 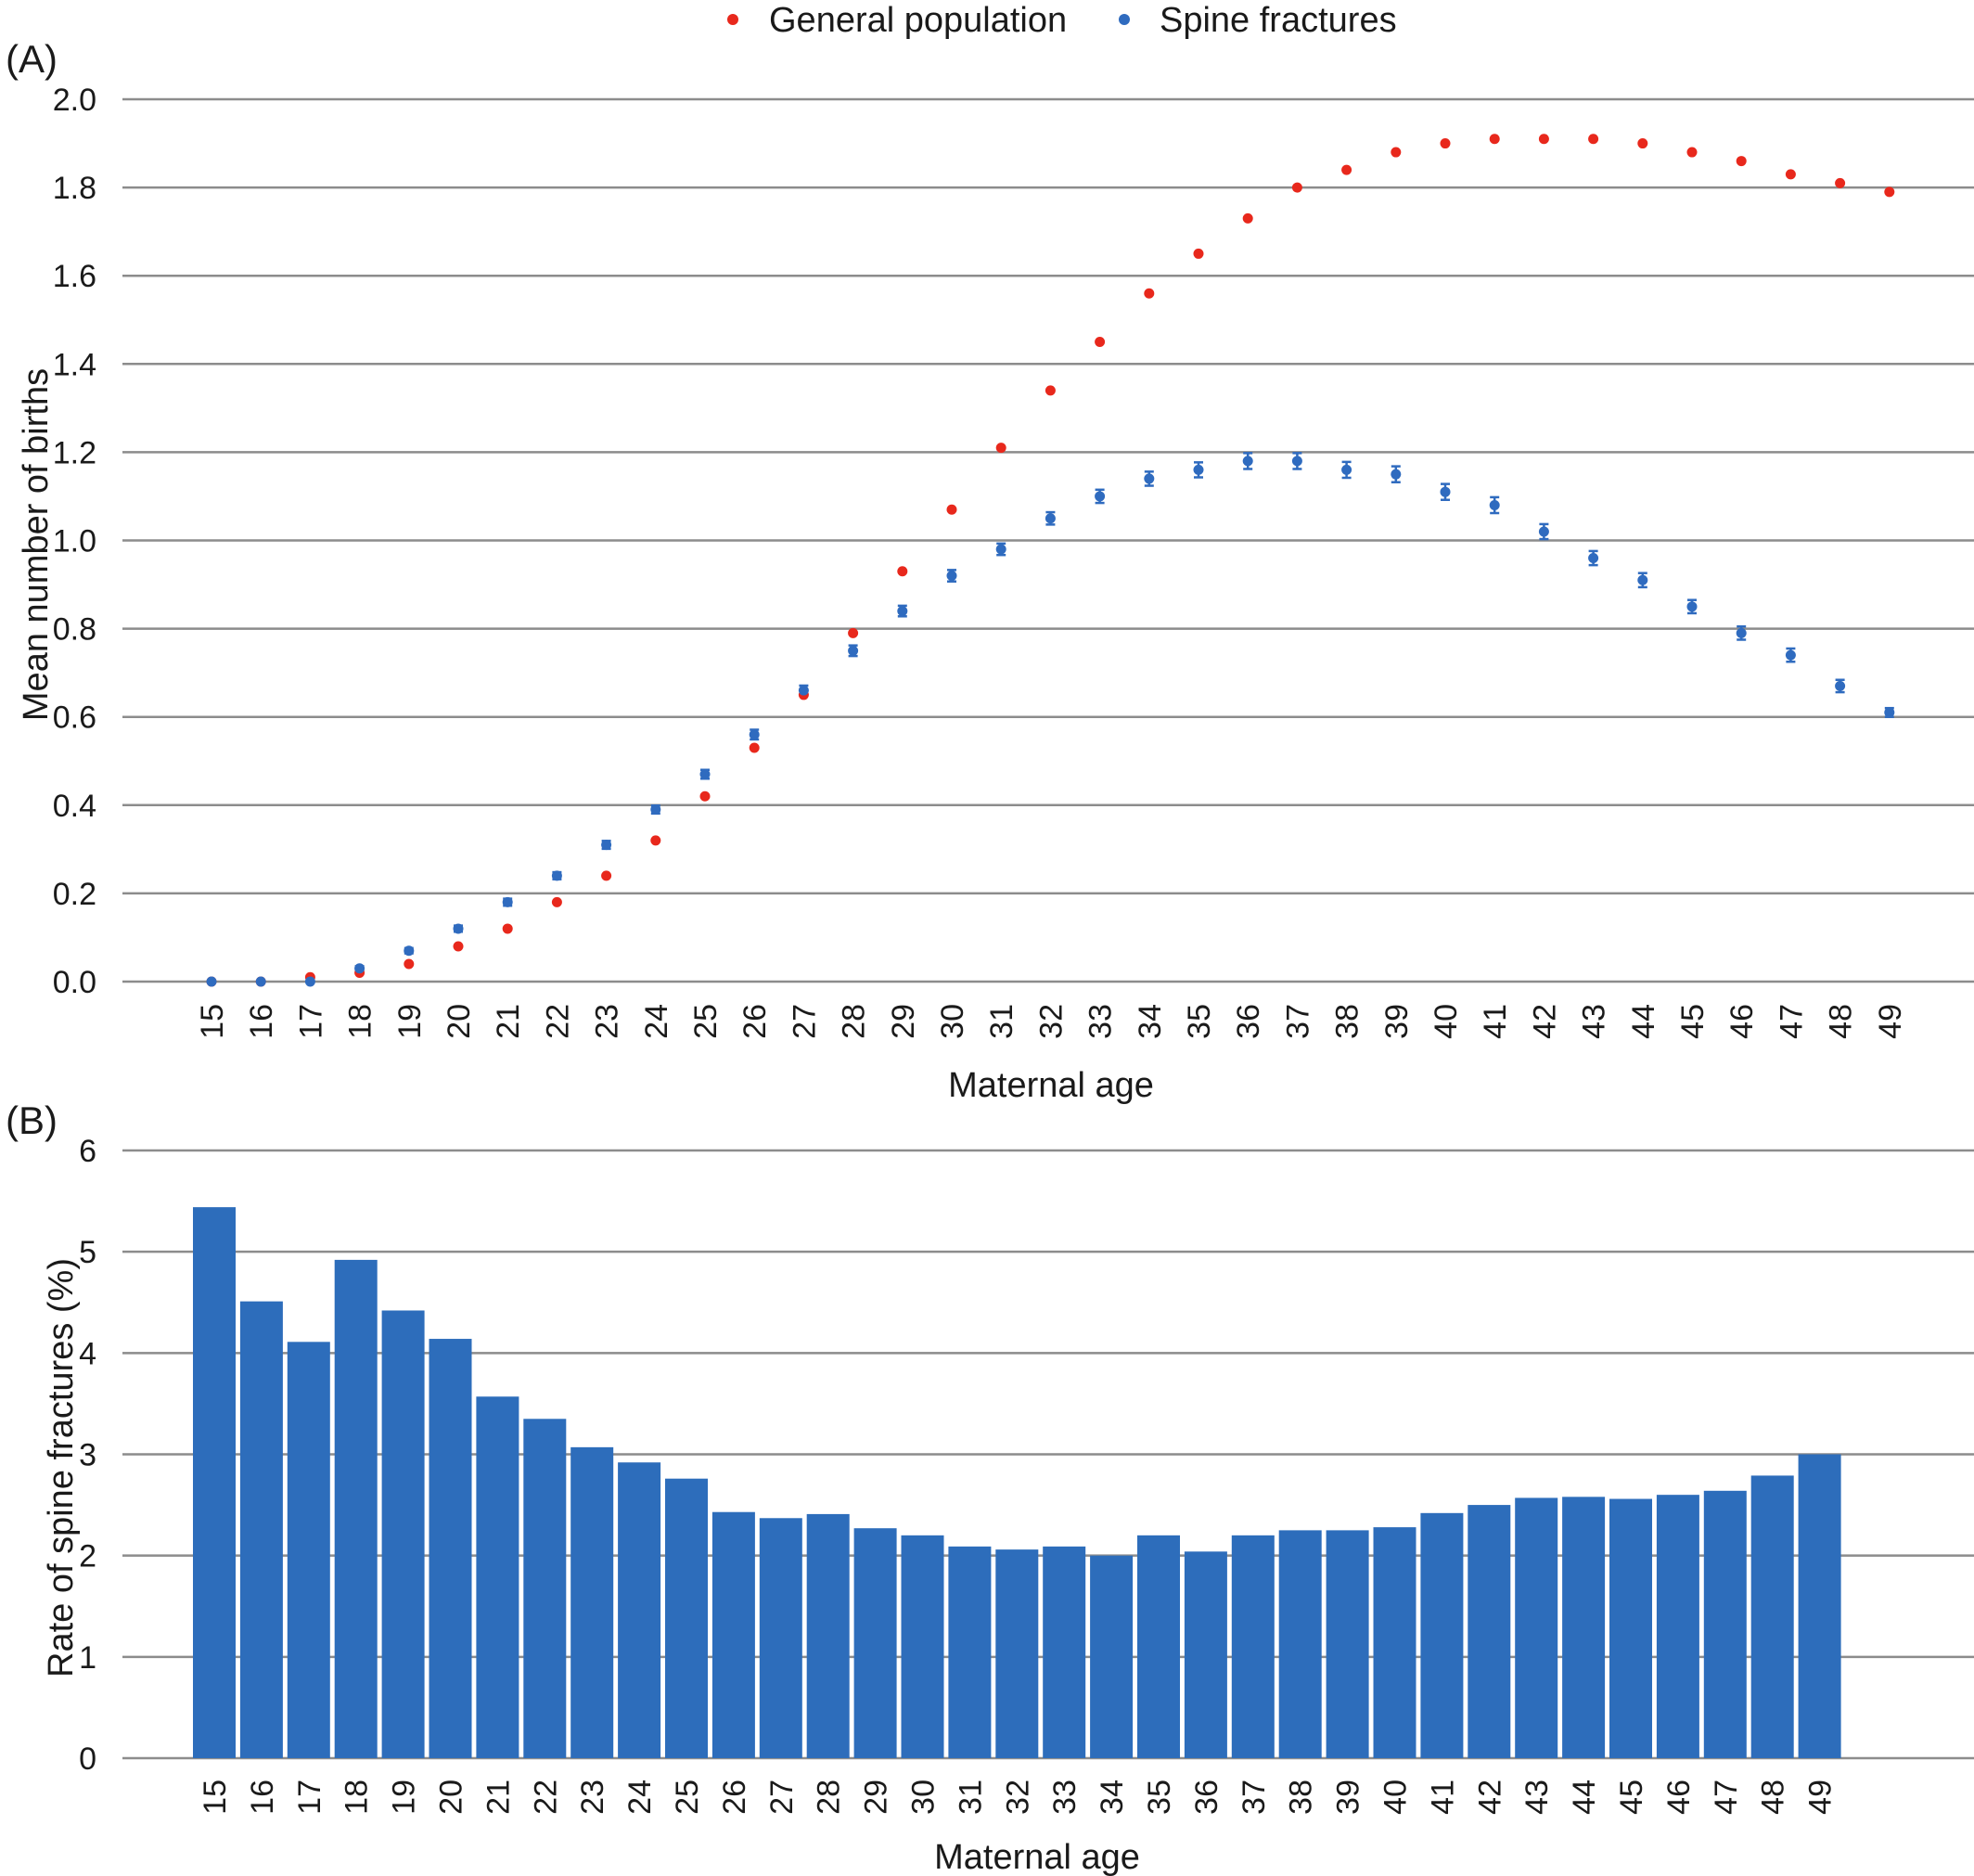 I want to click on x-tick-label: 49, so click(x=1891, y=1021).